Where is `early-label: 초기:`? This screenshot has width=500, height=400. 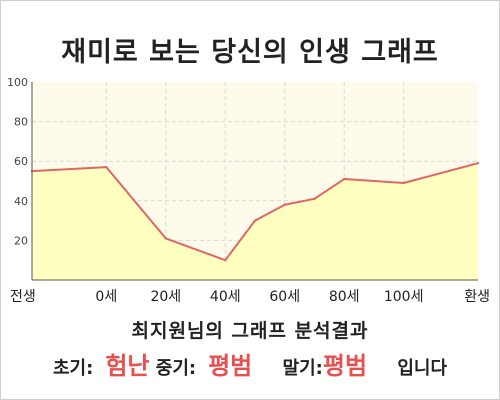 early-label: 초기: is located at coordinates (73, 368).